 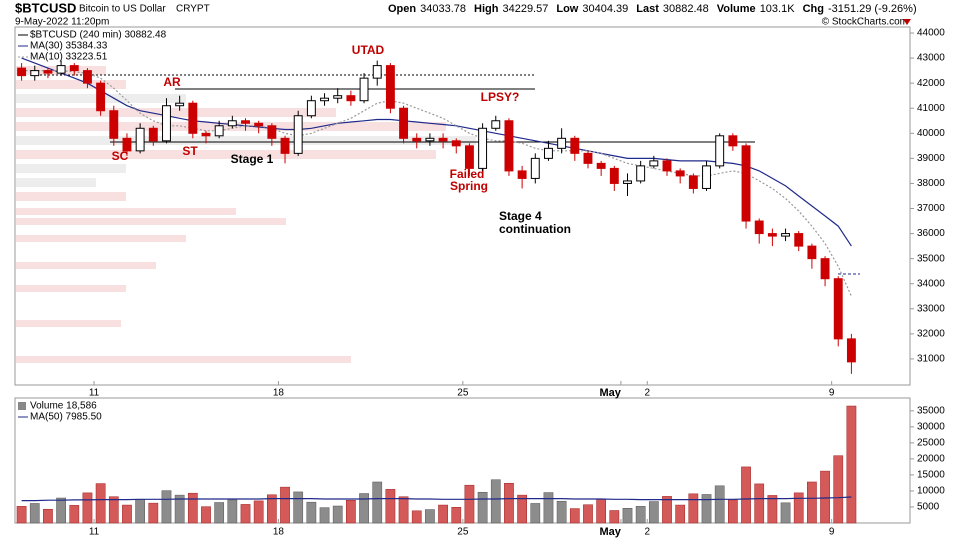 What do you see at coordinates (69, 57) in the screenshot?
I see `legend-entry: MA(10) 33223.51` at bounding box center [69, 57].